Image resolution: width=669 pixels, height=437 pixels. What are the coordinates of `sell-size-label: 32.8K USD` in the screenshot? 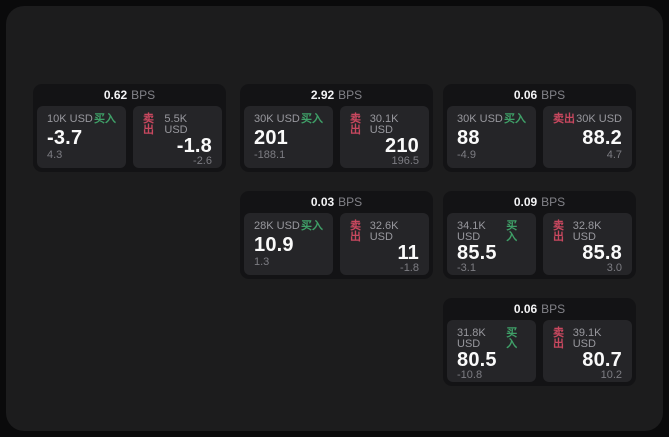 It's located at (587, 231).